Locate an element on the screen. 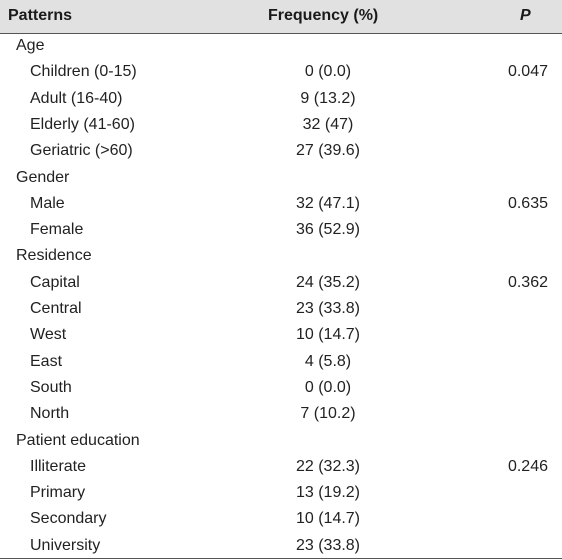 The image size is (562, 560). pattern-label: Secondary is located at coordinates (68, 519).